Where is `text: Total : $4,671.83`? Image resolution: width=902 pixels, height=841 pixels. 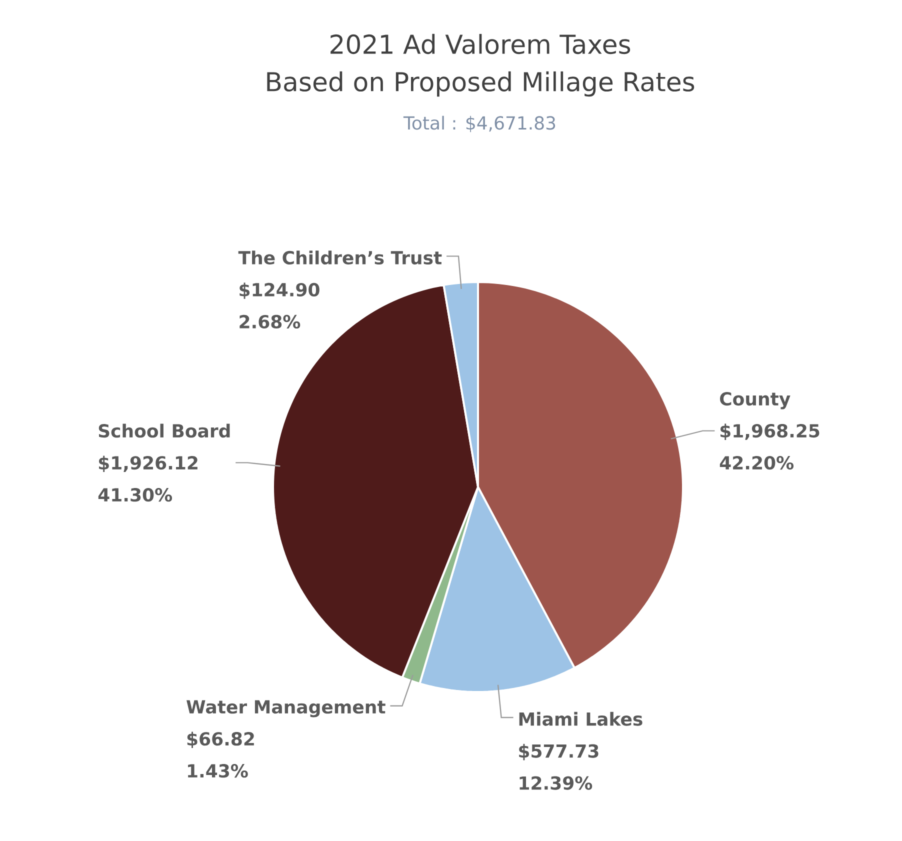 text: Total : $4,671.83 is located at coordinates (479, 124).